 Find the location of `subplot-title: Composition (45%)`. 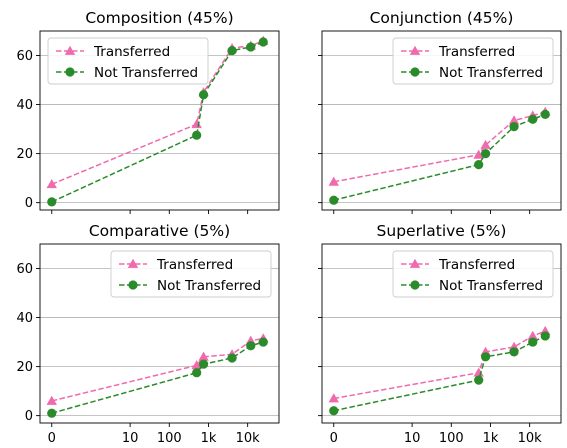

subplot-title: Composition (45%) is located at coordinates (159, 18).